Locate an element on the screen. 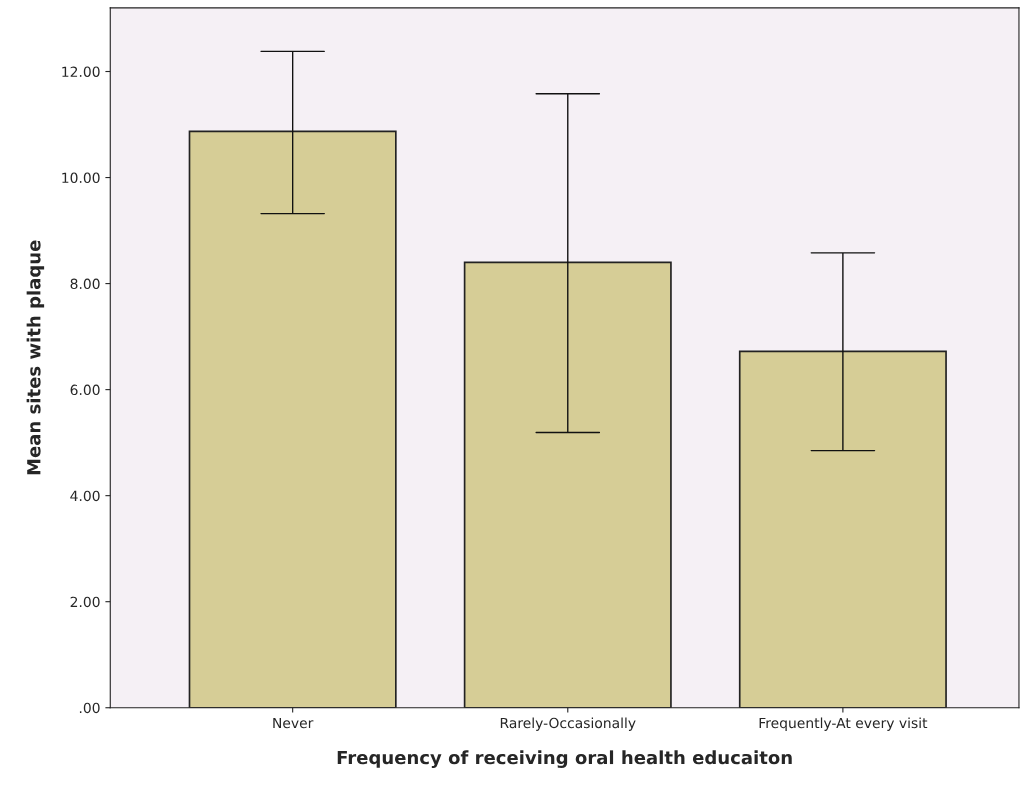 Image resolution: width=1021 pixels, height=789 pixels. y-tick-label: 2.00 is located at coordinates (85, 602).